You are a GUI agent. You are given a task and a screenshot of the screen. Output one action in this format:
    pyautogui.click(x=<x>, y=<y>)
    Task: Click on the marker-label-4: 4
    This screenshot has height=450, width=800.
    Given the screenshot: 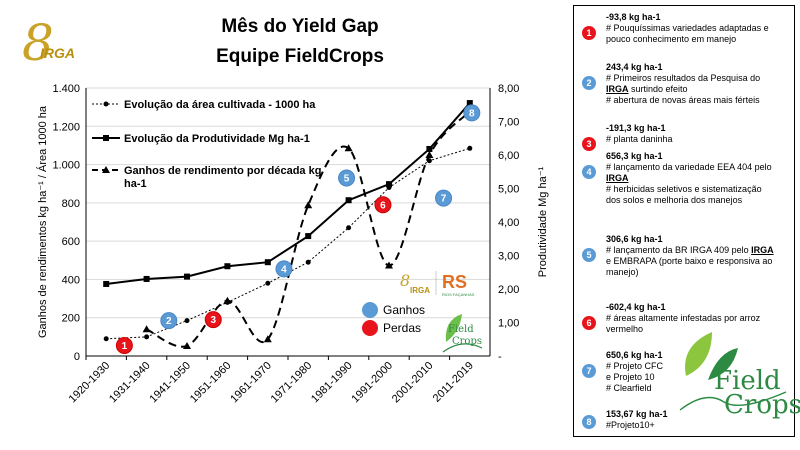 What is the action you would take?
    pyautogui.click(x=284, y=269)
    